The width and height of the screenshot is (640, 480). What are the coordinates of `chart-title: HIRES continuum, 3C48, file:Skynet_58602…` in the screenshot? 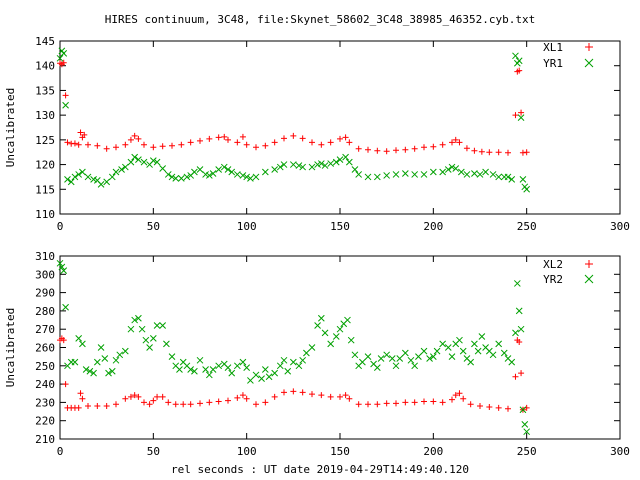 It's located at (320, 19).